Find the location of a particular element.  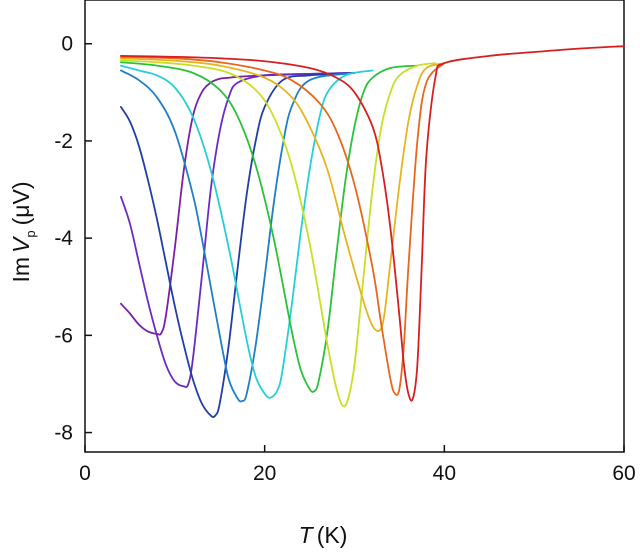

x-tick-label: 40 is located at coordinates (444, 473).